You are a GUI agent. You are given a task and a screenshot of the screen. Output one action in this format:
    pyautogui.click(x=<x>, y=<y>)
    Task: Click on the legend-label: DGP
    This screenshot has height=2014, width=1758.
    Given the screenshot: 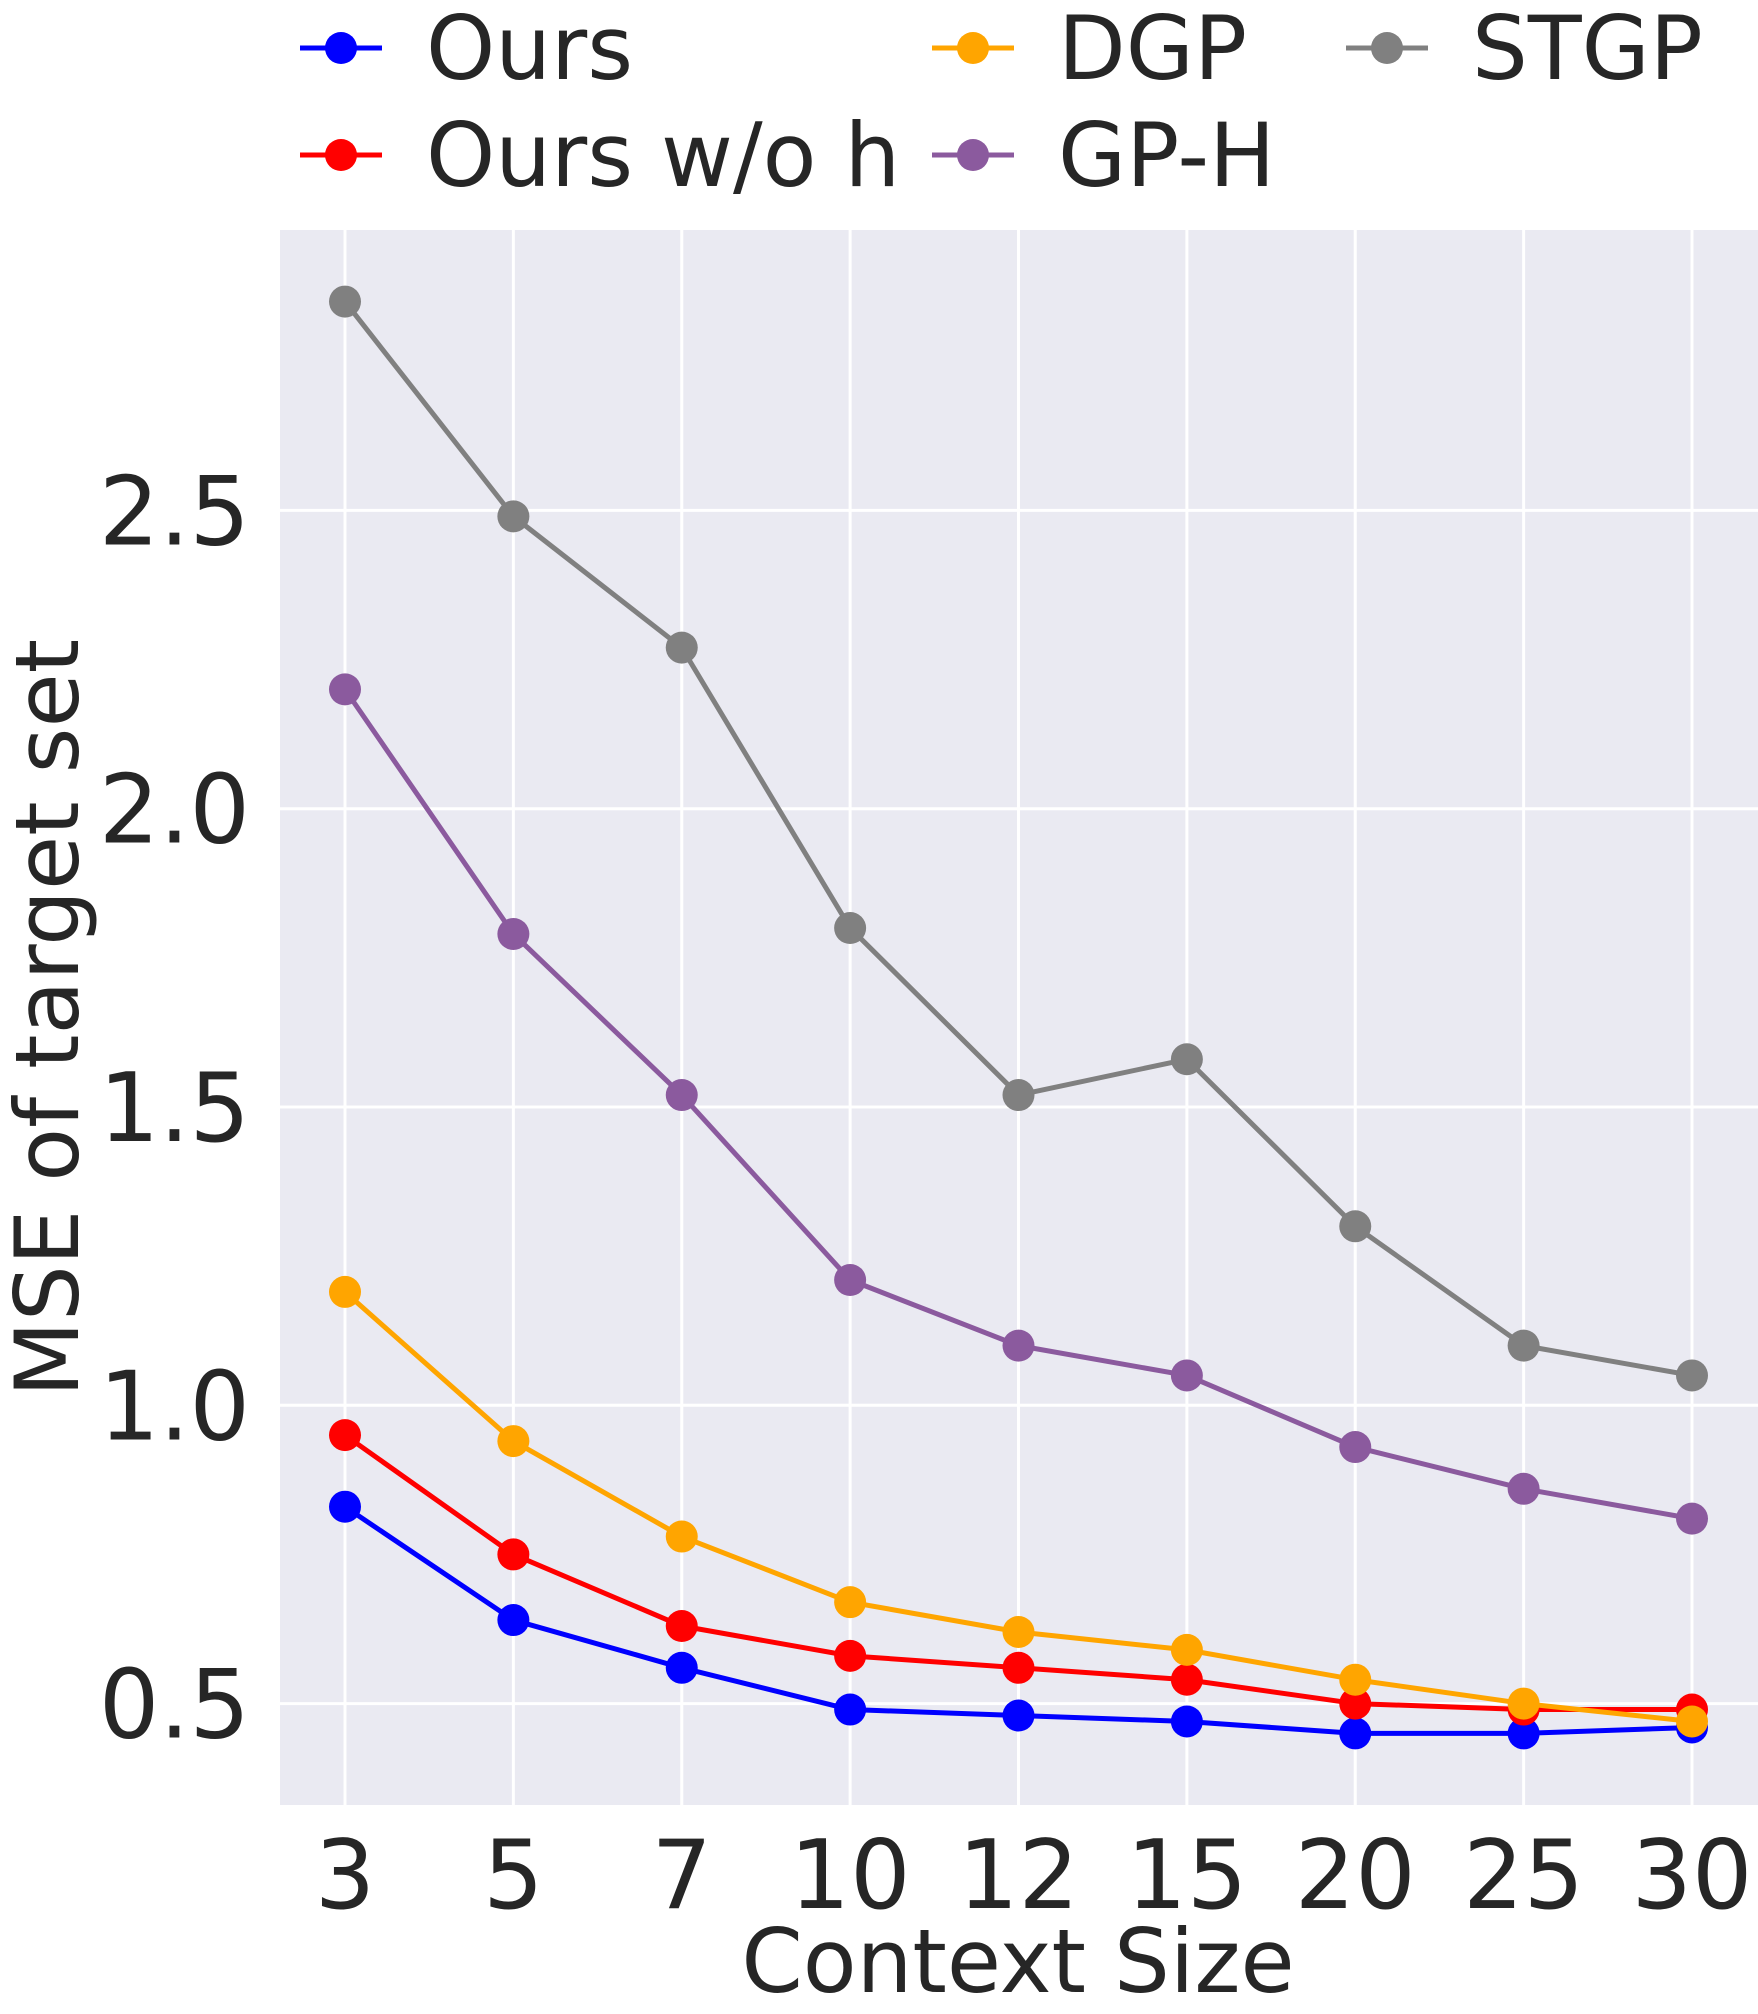 What is the action you would take?
    pyautogui.click(x=1152, y=50)
    